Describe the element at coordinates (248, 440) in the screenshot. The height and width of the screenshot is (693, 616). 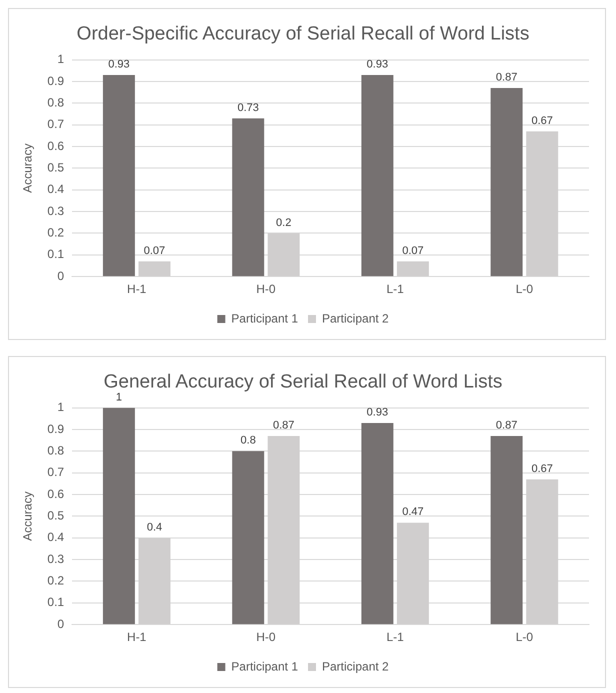
I see `data-label: 0.8` at that location.